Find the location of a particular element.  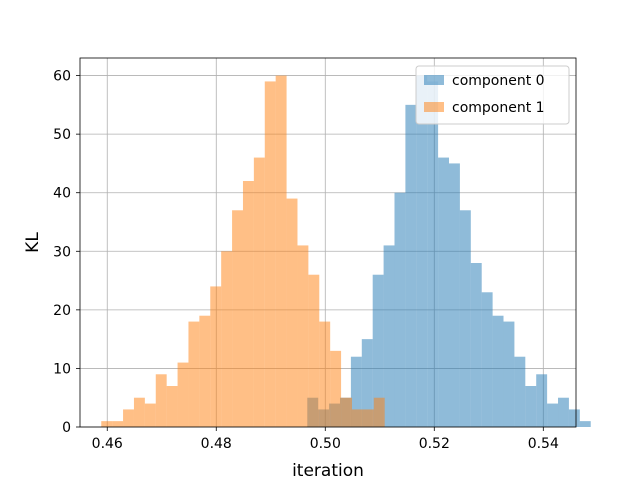

y-tick-label: 60 is located at coordinates (62, 77).